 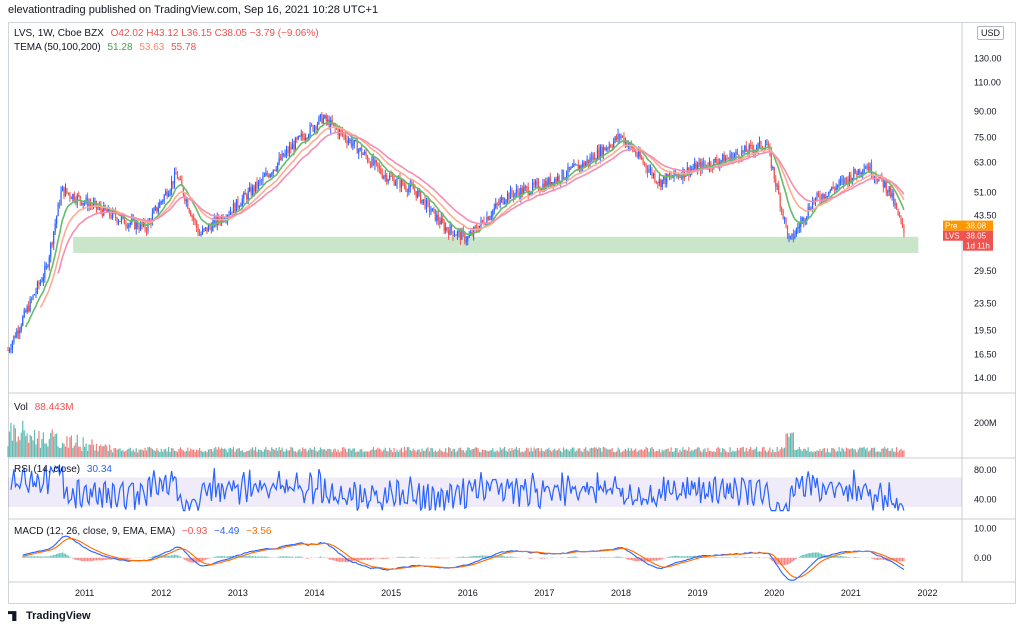 I want to click on time-tick-9: 2020, so click(x=774, y=593).